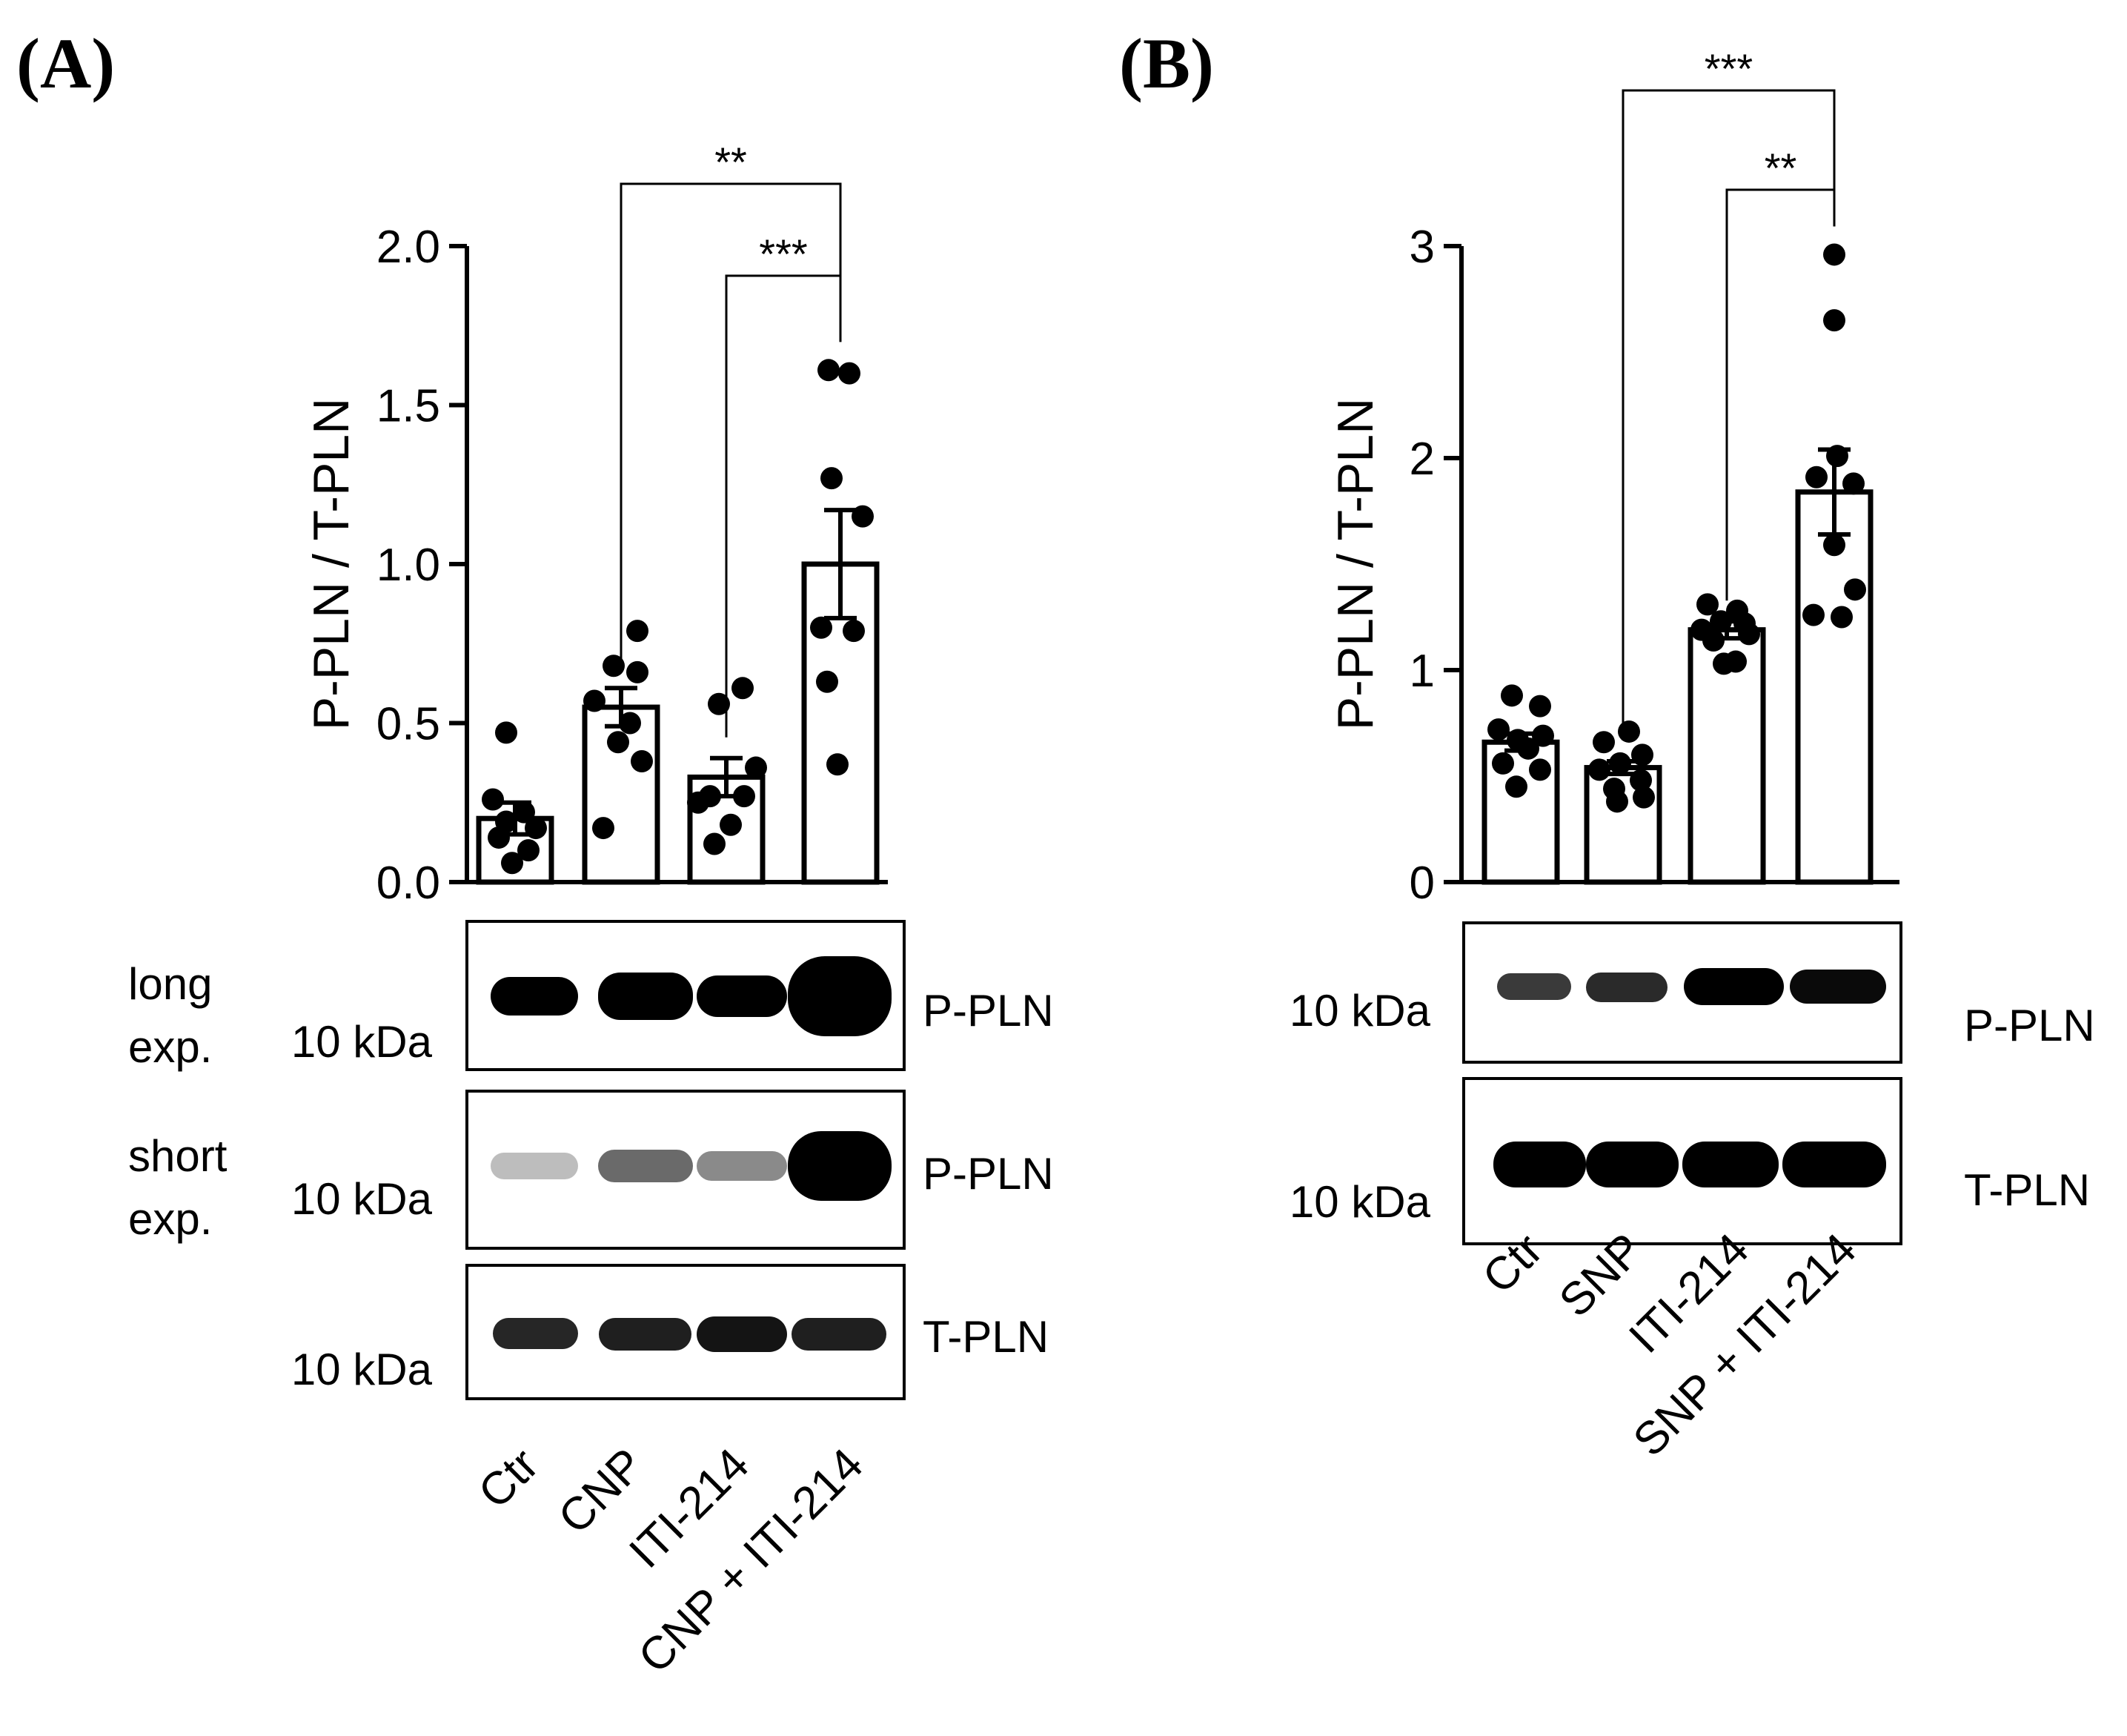  I want to click on panel-a-strip-2-note-1: short, so click(178, 1156).